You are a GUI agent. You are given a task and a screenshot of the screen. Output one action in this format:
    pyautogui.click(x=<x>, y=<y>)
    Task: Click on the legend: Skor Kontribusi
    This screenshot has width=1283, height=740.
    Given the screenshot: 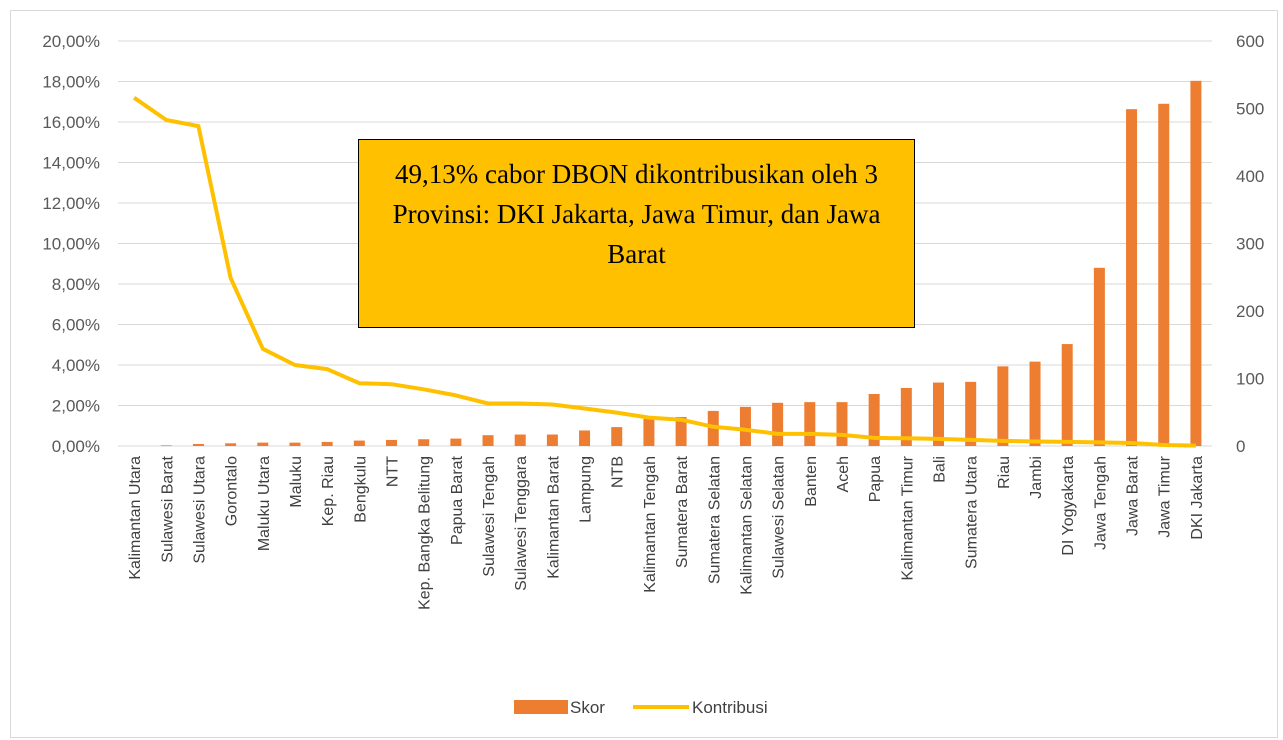 What is the action you would take?
    pyautogui.click(x=641, y=707)
    